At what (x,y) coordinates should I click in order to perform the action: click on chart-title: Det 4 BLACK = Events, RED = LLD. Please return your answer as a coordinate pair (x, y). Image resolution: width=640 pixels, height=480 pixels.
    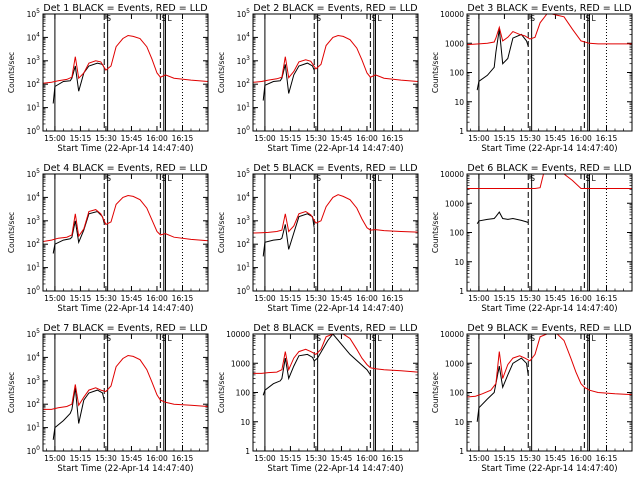
    Looking at the image, I should click on (125, 168).